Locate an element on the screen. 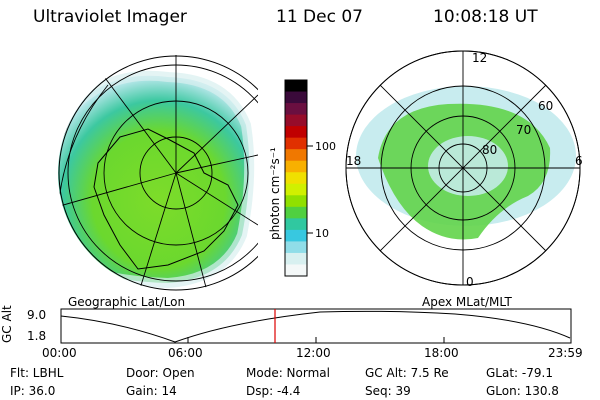 The width and height of the screenshot is (600, 400). timeline-tick-top: 9.0 is located at coordinates (37, 315).